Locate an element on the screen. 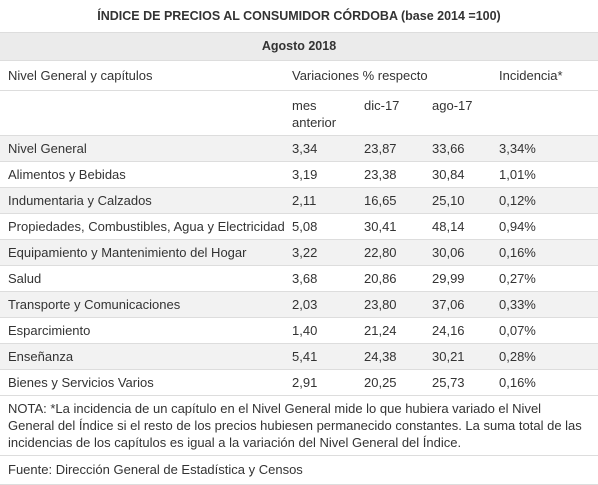  cell: 20,25 is located at coordinates (390, 382).